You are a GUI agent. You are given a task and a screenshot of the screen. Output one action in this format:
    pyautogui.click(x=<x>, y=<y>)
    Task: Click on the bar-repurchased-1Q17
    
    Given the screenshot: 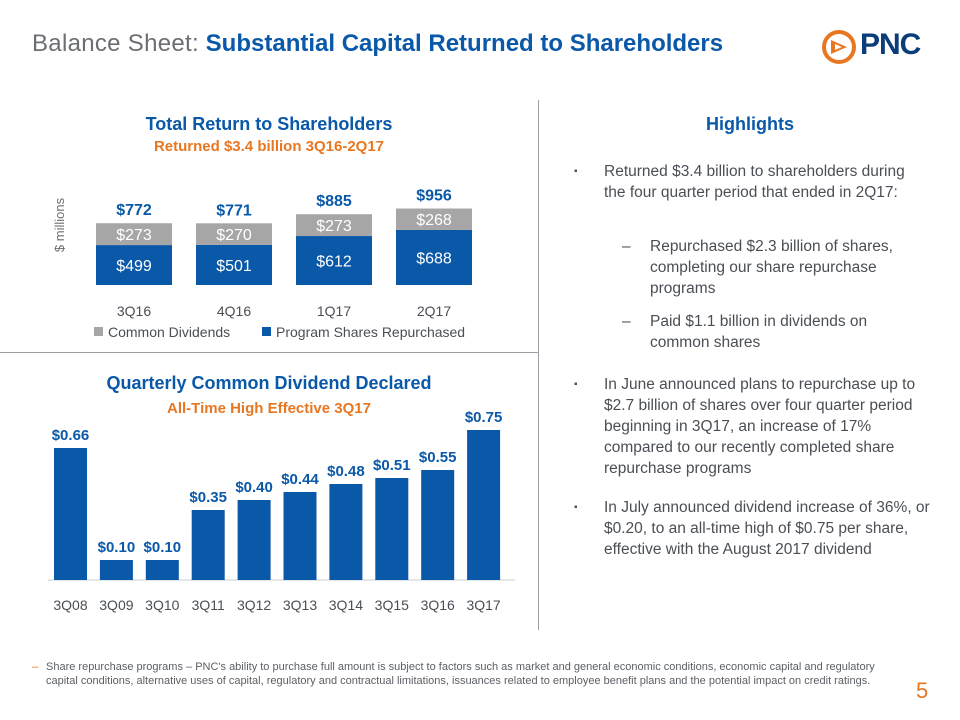 What is the action you would take?
    pyautogui.click(x=334, y=260)
    